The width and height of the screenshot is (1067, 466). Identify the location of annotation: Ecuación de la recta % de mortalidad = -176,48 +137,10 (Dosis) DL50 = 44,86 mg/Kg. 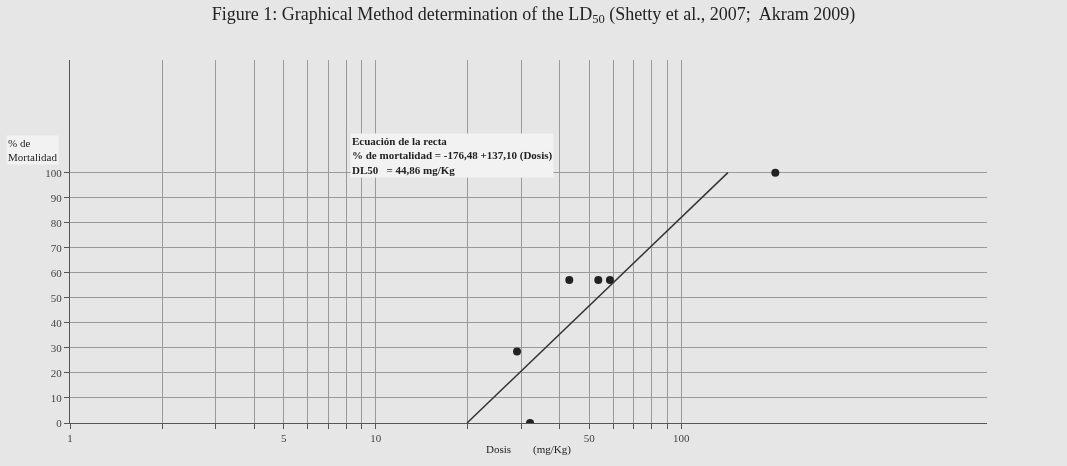
(452, 155).